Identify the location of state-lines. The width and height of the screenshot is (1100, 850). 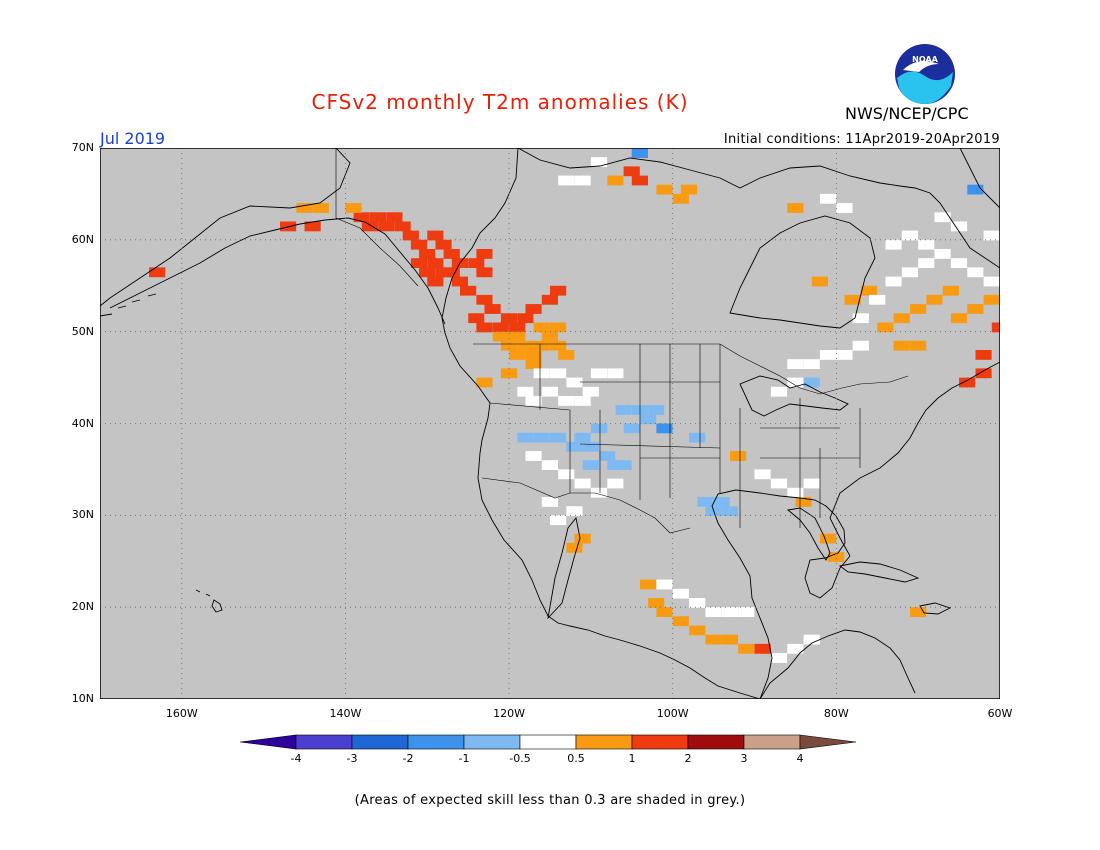
(675, 436).